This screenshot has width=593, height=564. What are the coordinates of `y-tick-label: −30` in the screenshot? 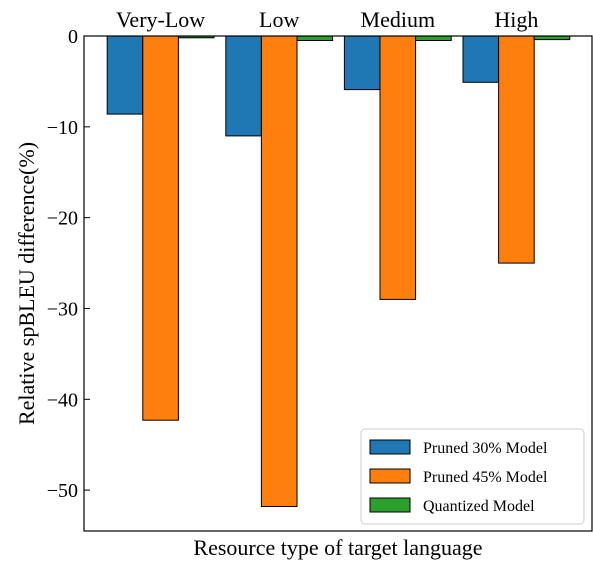 It's located at (62, 309).